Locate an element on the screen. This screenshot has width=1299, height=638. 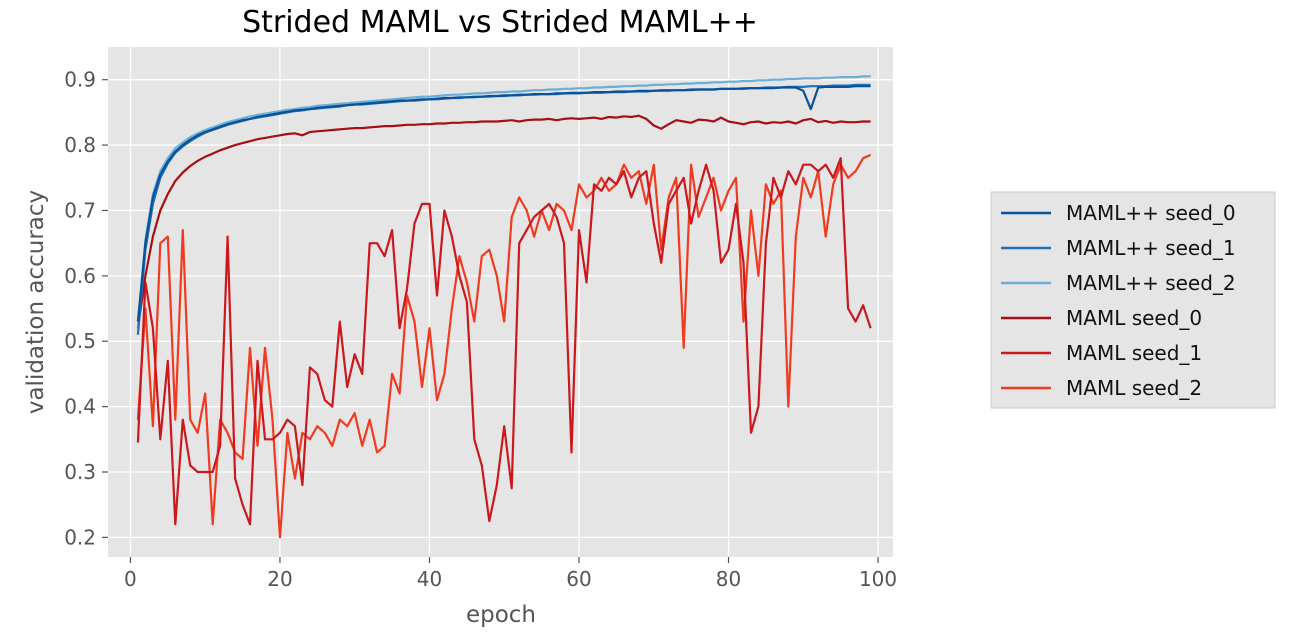
x-tick-label: 60 is located at coordinates (578, 579).